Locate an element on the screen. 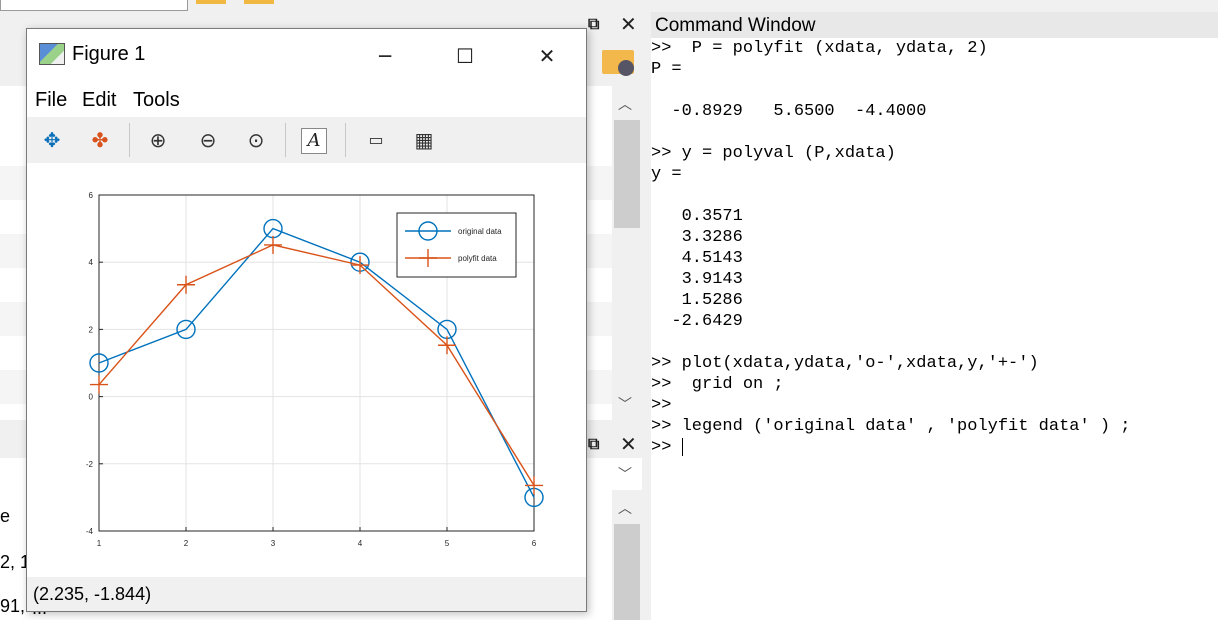 The image size is (1218, 620). plot-legend: original data polyfit data is located at coordinates (456, 245).